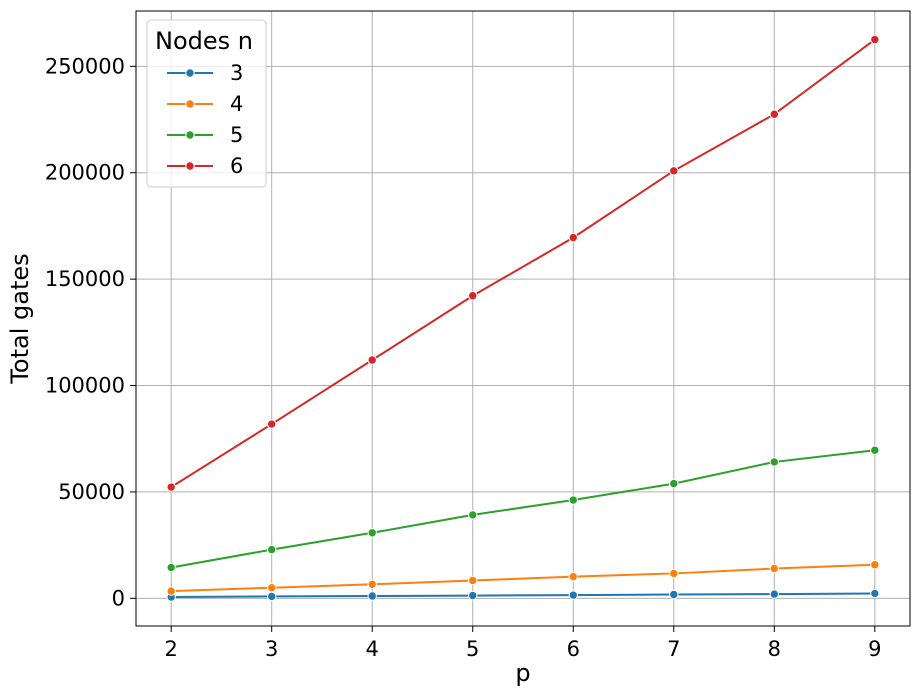  What do you see at coordinates (85, 66) in the screenshot?
I see `y-tick-label: 250000` at bounding box center [85, 66].